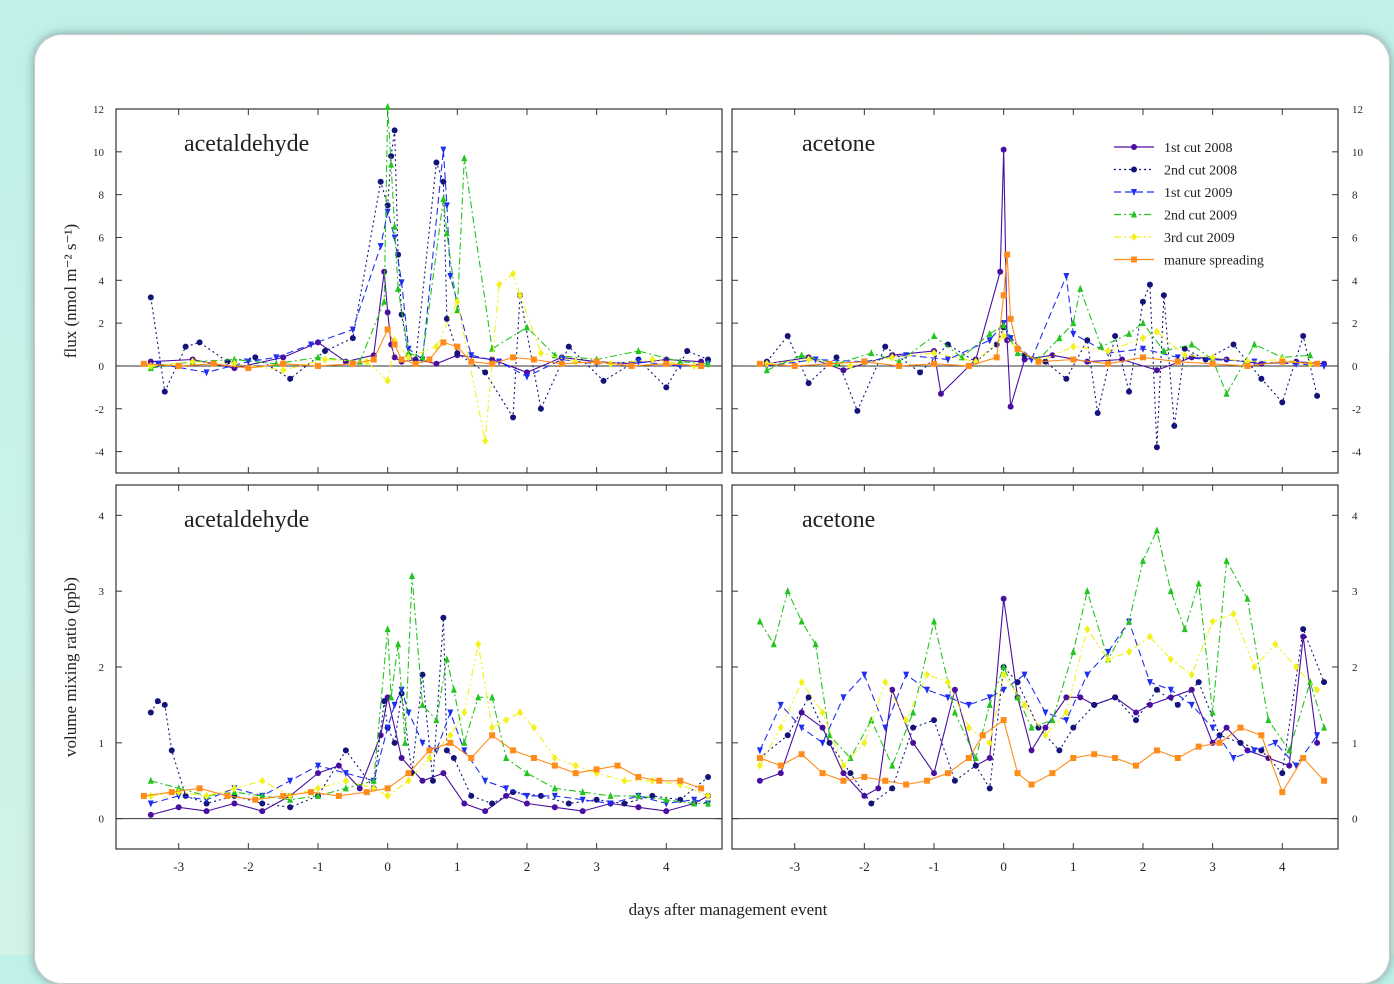  What do you see at coordinates (99, 153) in the screenshot?
I see `y-tick-label: 10` at bounding box center [99, 153].